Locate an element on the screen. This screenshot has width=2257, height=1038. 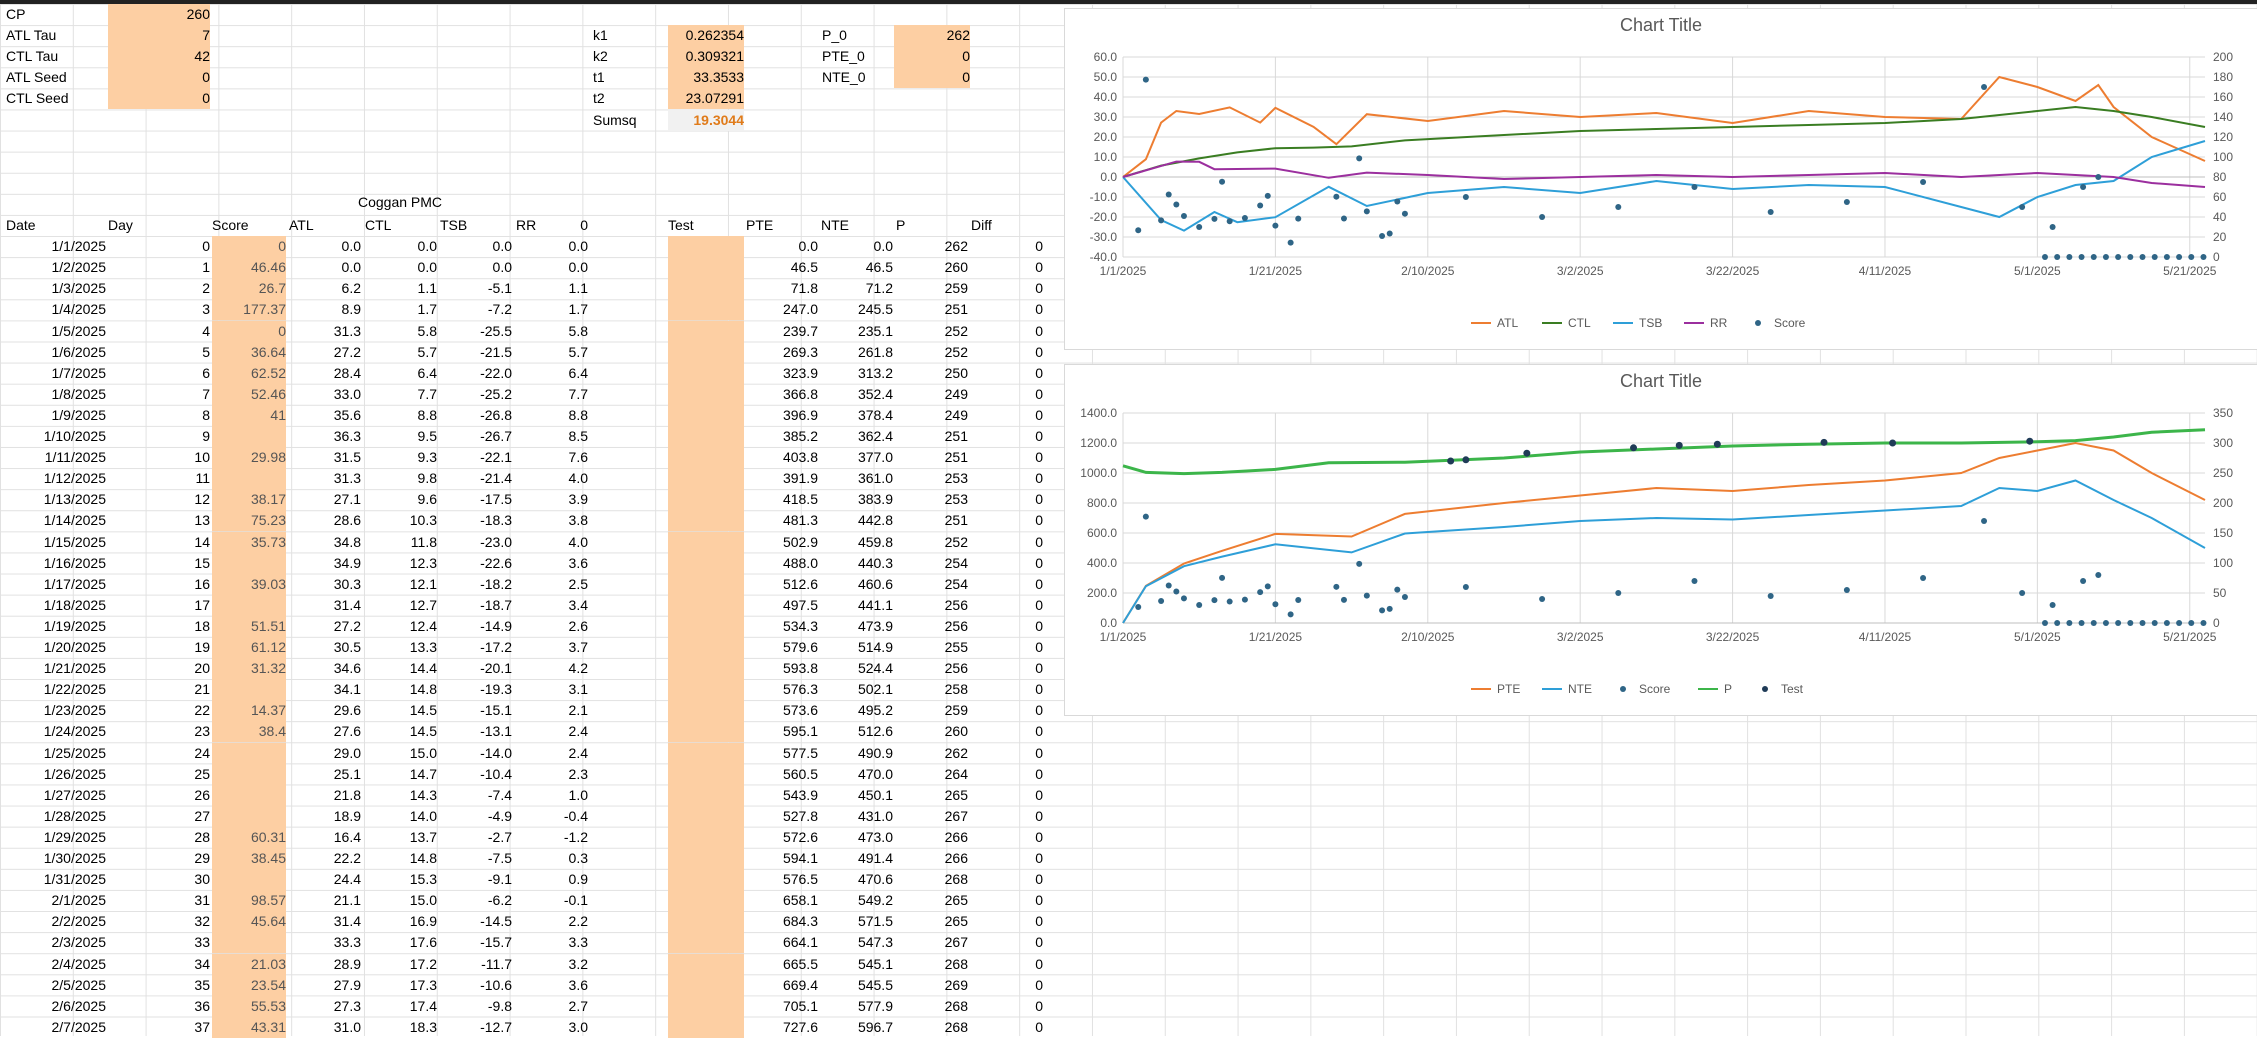
table-cell: 385.2 is located at coordinates (800, 436).